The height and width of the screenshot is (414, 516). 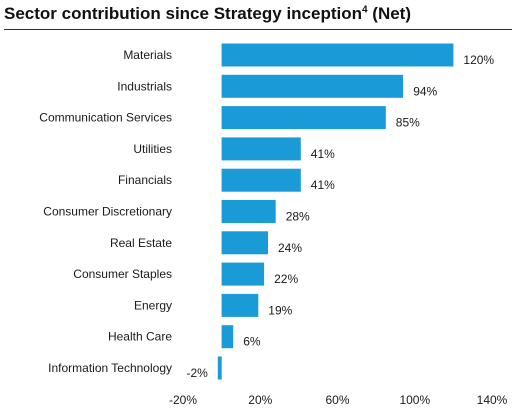 What do you see at coordinates (312, 86) in the screenshot?
I see `bar-industrials` at bounding box center [312, 86].